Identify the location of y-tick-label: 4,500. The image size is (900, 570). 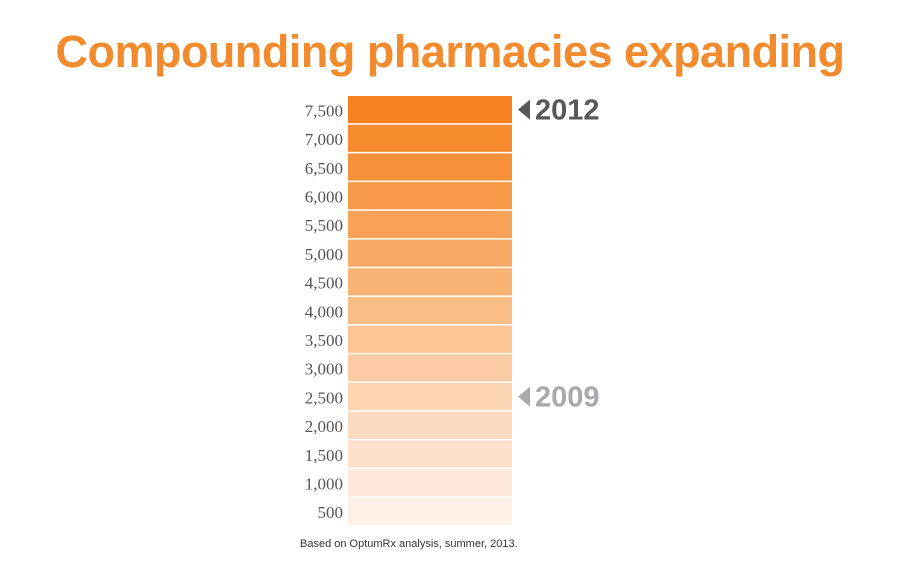
(324, 283).